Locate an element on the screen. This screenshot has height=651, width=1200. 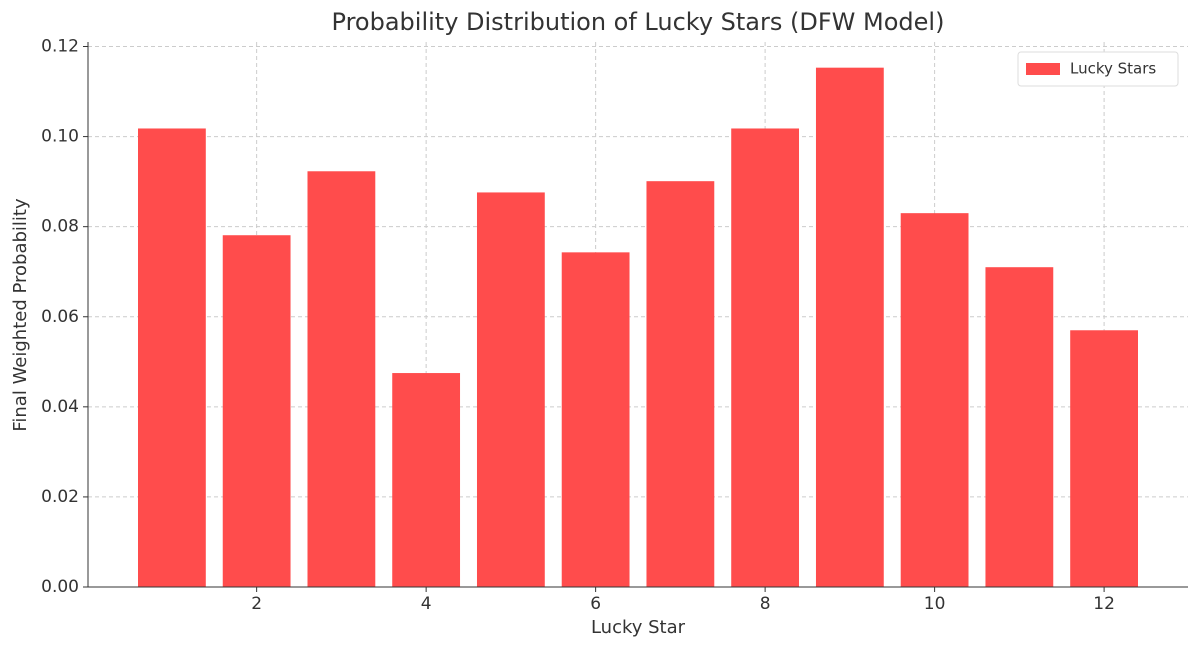
legend-box is located at coordinates (1098, 69).